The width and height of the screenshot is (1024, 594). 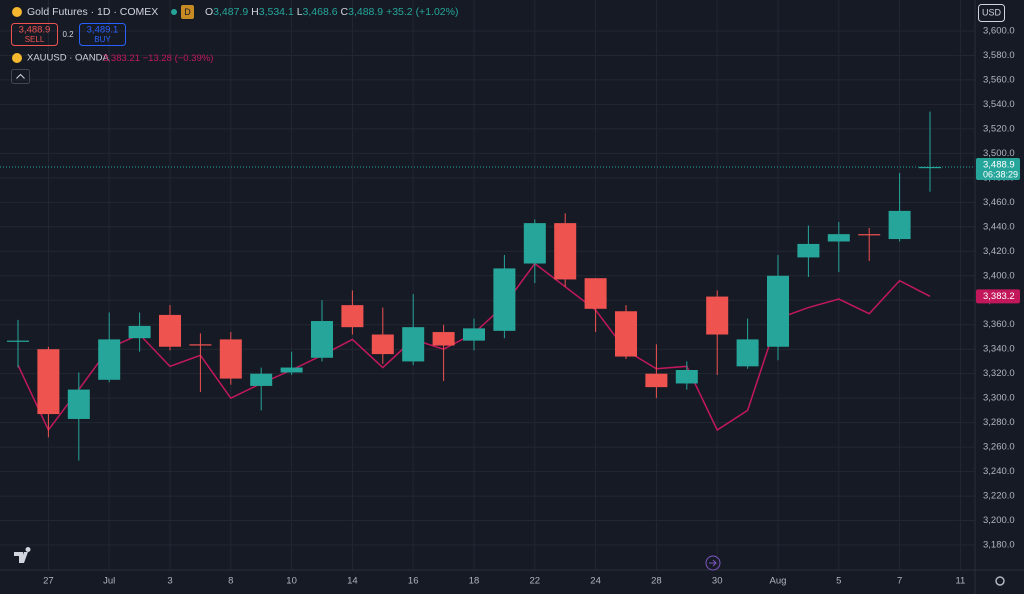 What do you see at coordinates (17, 58) in the screenshot?
I see `compare-icon` at bounding box center [17, 58].